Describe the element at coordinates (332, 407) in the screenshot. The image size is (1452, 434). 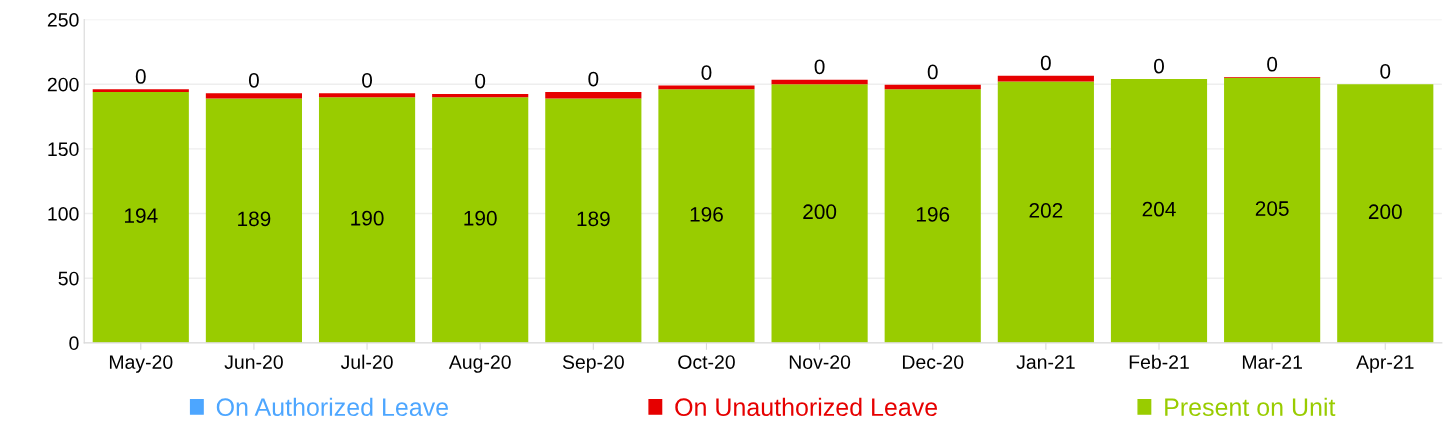
I see `legend-label: On Authorized Leave` at that location.